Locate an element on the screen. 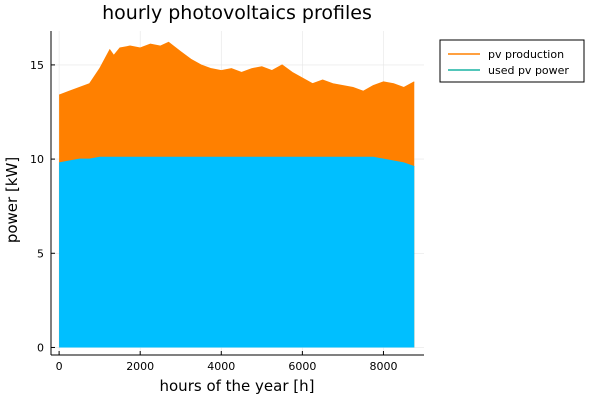 The image size is (600, 400). x-axis-title: hours of the year [h] is located at coordinates (237, 386).